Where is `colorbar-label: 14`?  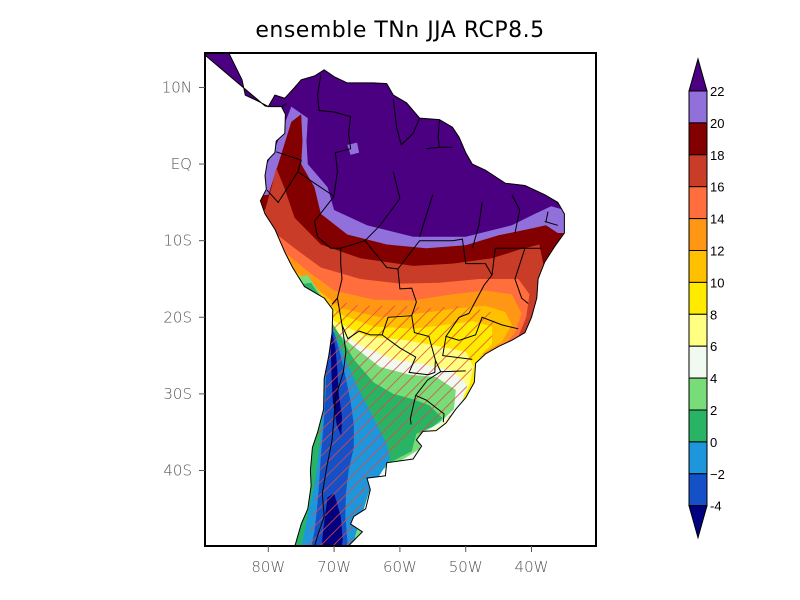 colorbar-label: 14 is located at coordinates (717, 219).